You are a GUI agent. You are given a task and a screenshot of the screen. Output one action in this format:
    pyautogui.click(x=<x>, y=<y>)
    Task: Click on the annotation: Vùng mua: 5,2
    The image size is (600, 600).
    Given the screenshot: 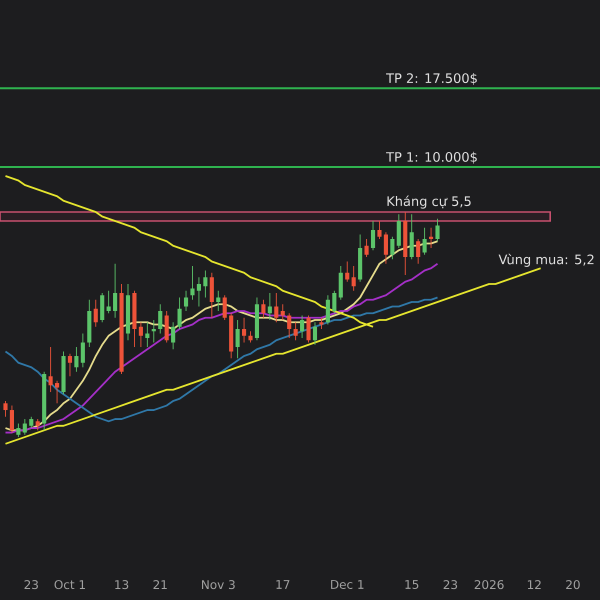 What is the action you would take?
    pyautogui.click(x=546, y=260)
    